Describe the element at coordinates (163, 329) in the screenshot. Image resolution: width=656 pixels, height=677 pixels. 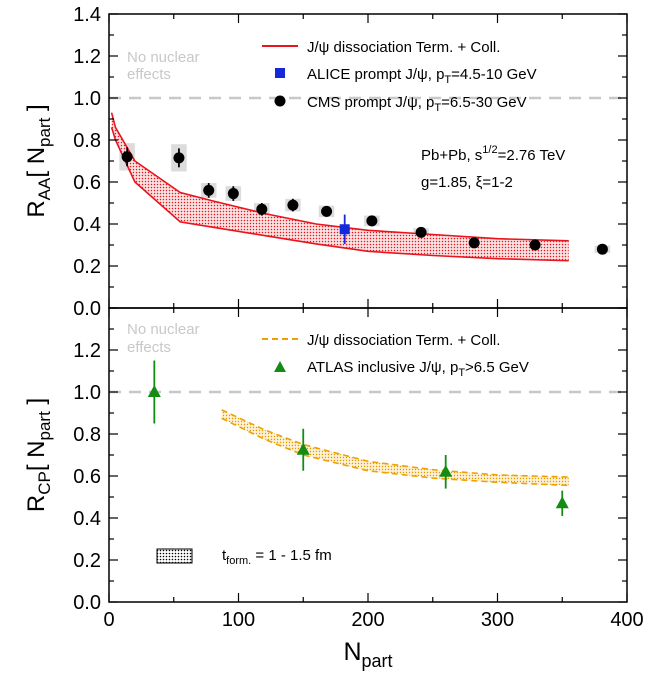
I see `bottom-no-nuclear-label-1: No nuclear` at that location.